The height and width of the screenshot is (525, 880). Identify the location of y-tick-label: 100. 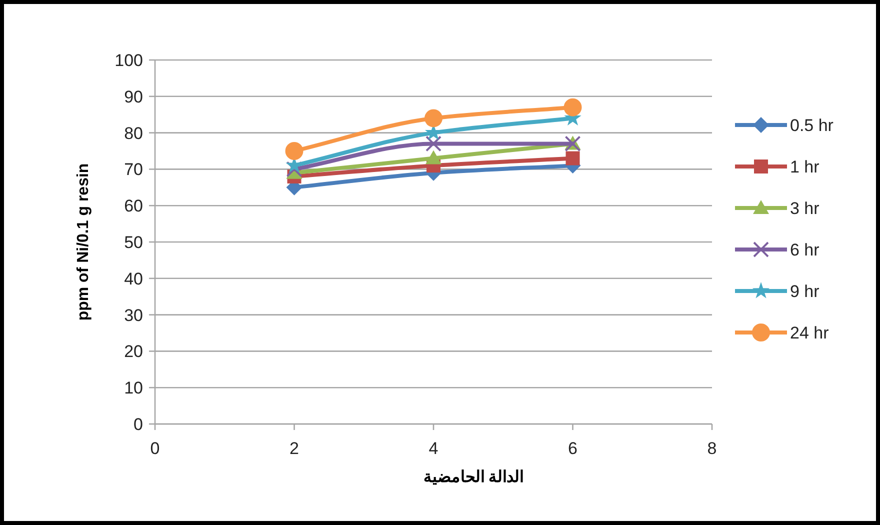
(128, 60).